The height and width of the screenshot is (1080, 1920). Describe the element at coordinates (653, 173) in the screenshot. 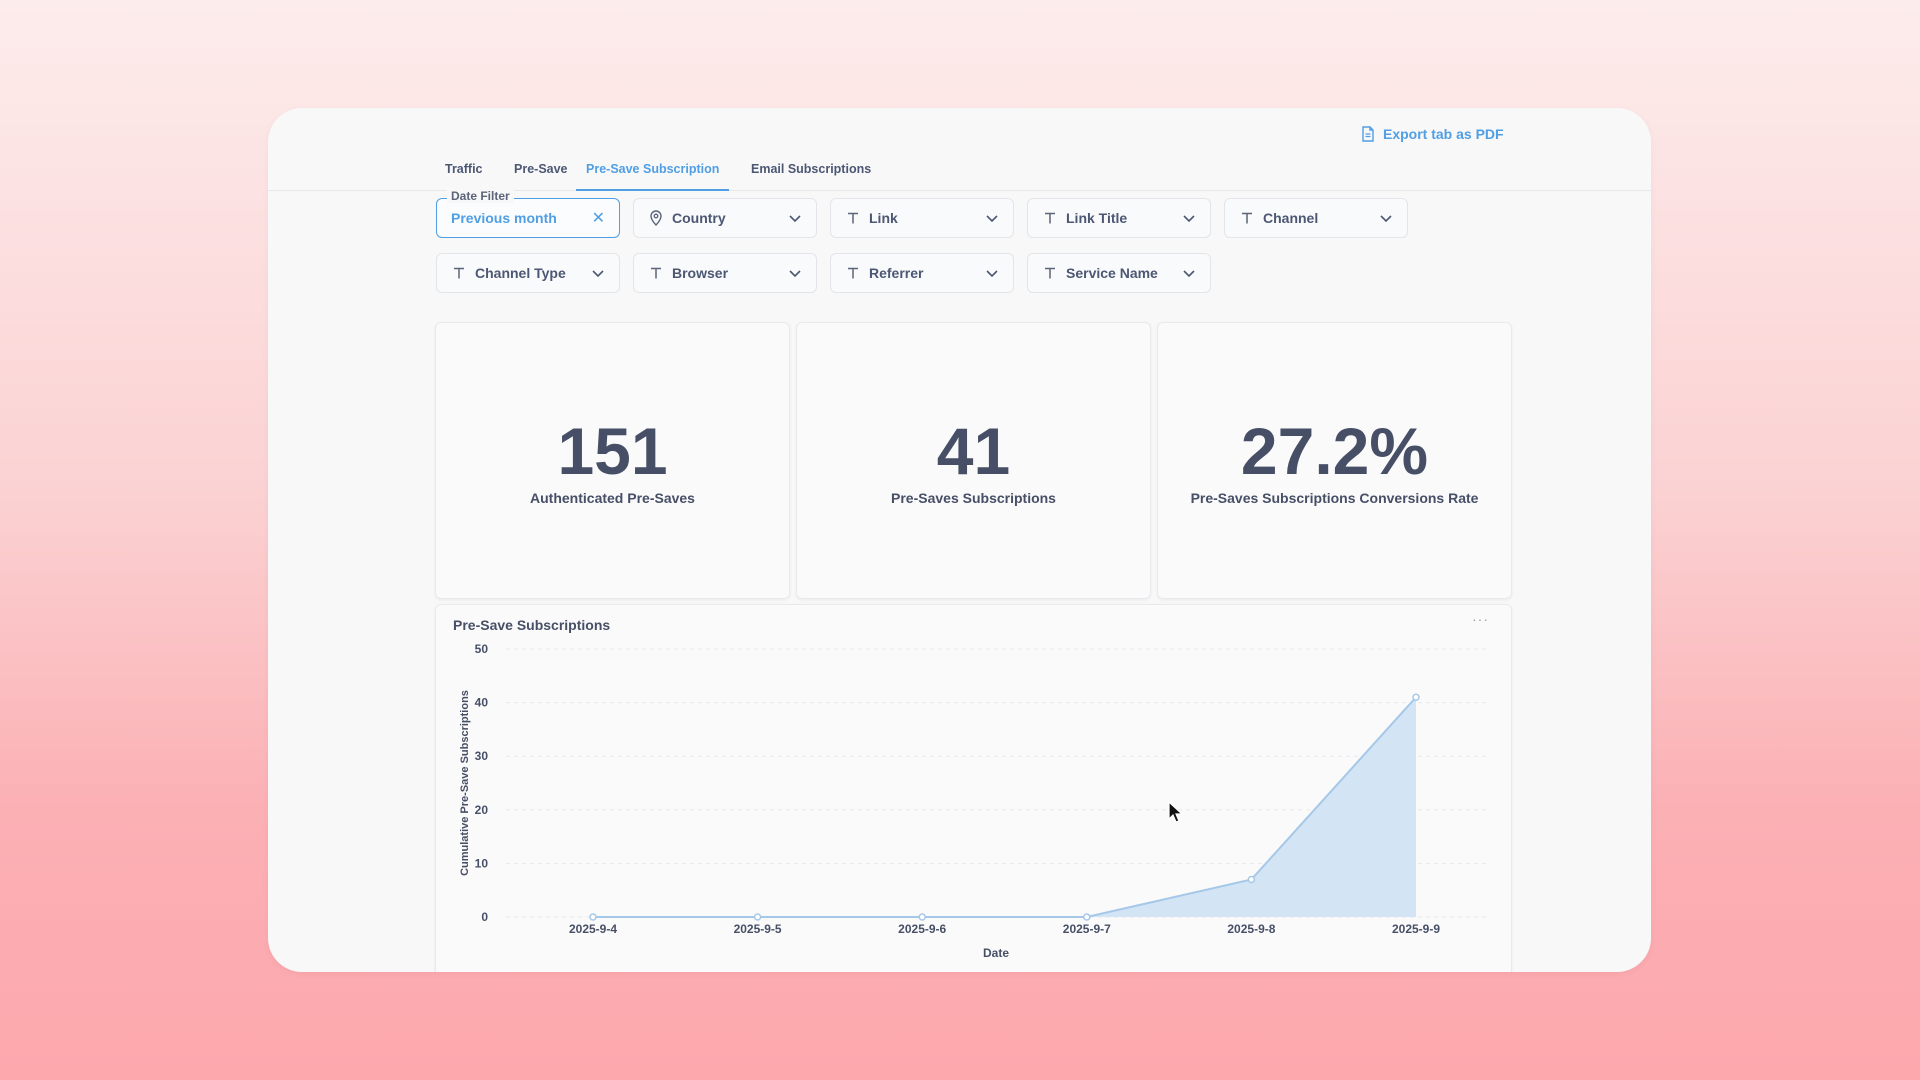

I see `tab-pre-save-subscription: Pre-Save Subscription` at that location.